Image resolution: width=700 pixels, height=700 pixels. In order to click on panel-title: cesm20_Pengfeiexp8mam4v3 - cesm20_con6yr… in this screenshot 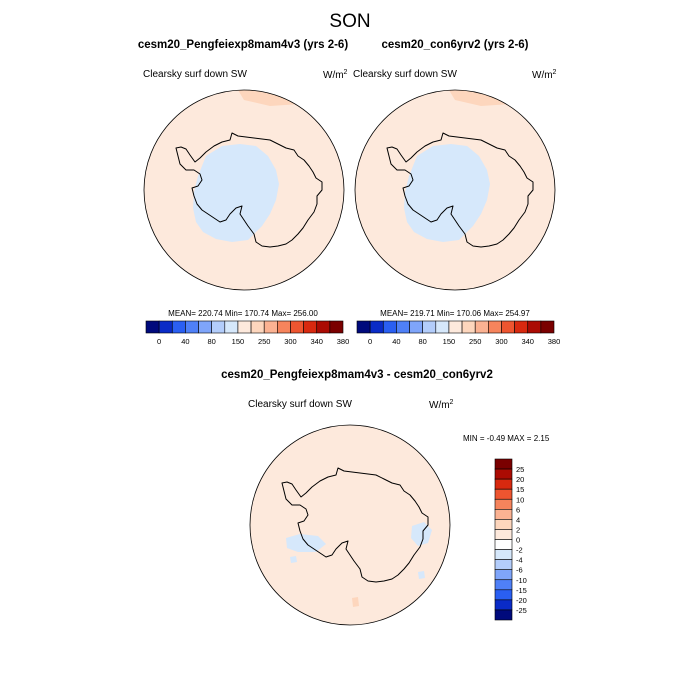, I will do `click(357, 375)`.